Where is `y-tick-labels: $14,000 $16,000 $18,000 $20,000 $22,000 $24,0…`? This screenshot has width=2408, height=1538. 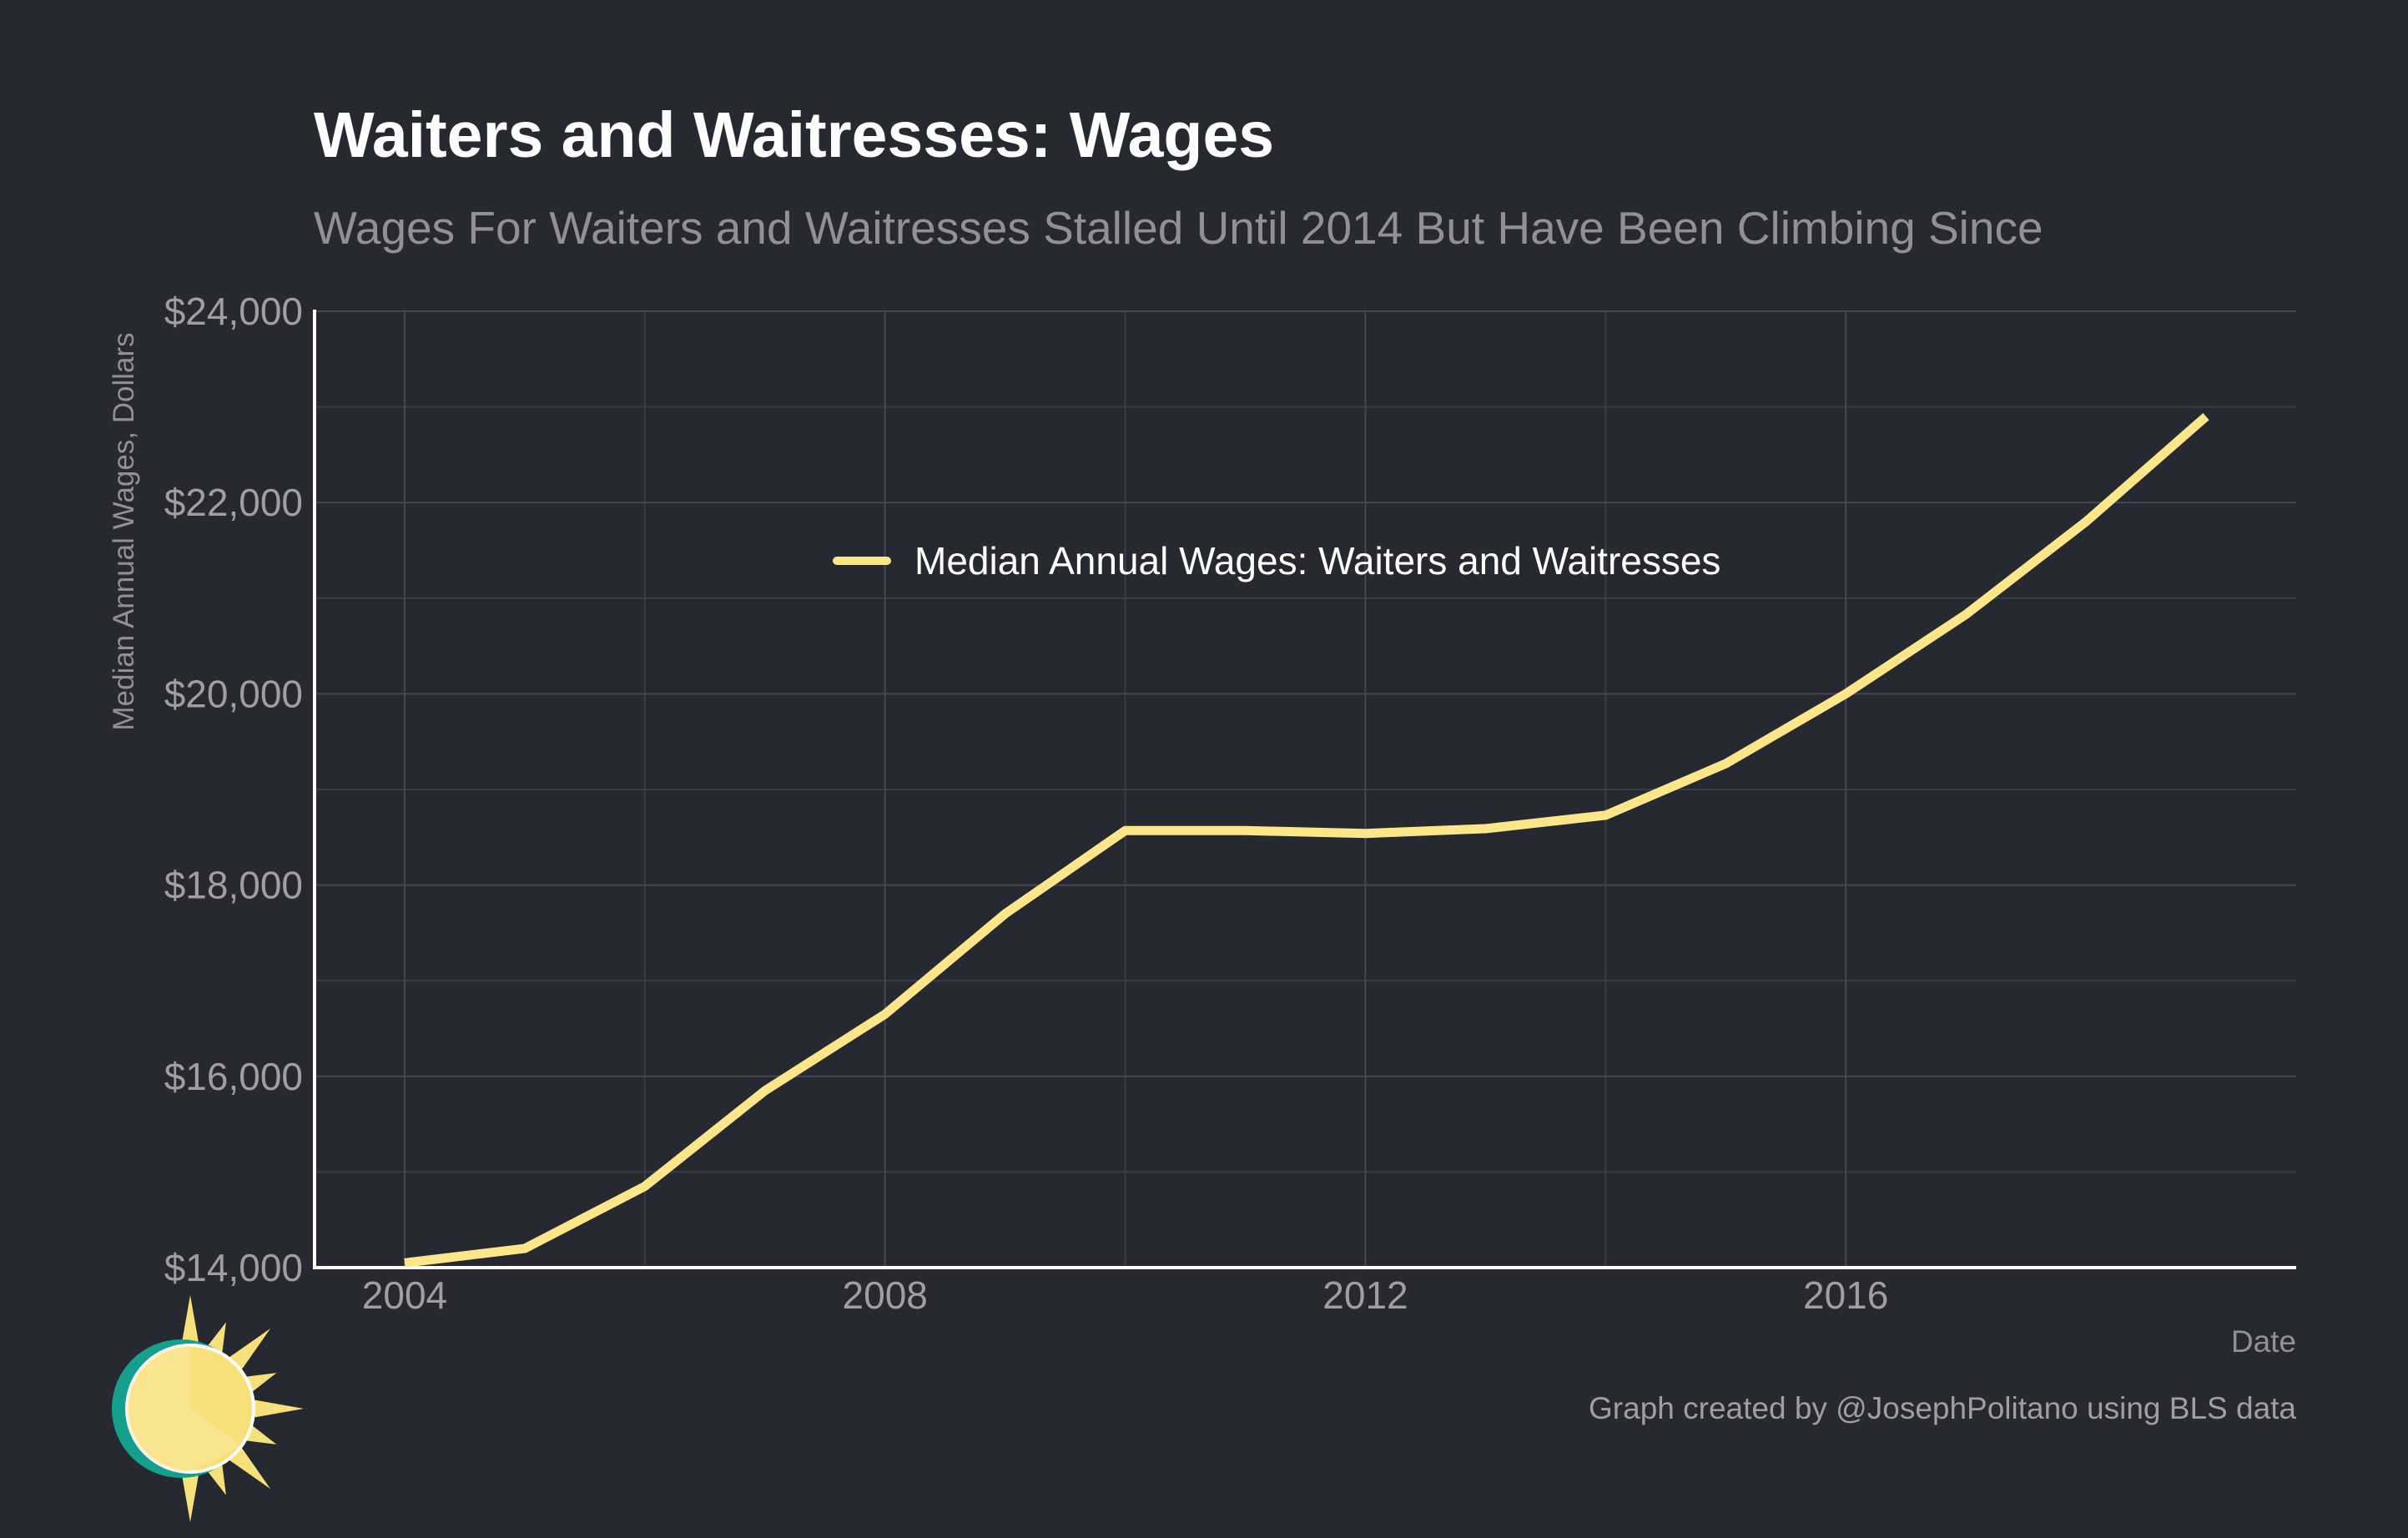
y-tick-labels: $14,000 $16,000 $18,000 $20,000 $22,000 $24,0… is located at coordinates (233, 789).